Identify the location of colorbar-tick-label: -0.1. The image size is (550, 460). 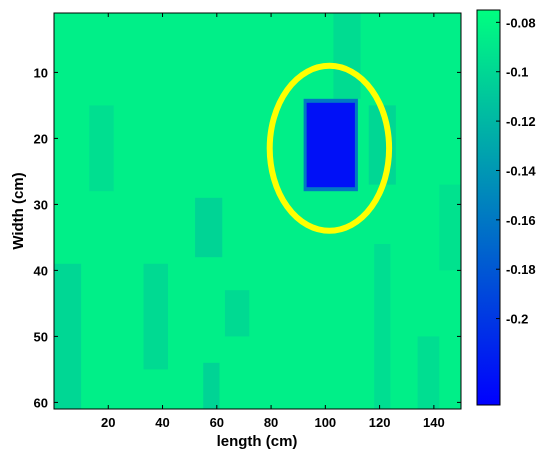
(517, 72).